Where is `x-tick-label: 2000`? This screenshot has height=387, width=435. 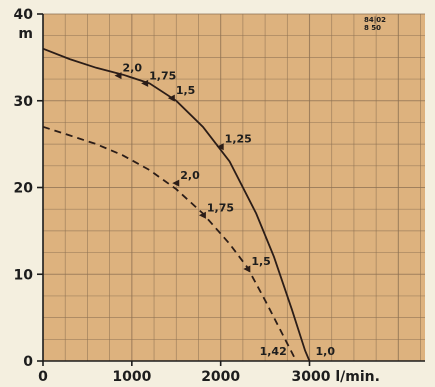
x-tick-label: 2000 is located at coordinates (220, 377).